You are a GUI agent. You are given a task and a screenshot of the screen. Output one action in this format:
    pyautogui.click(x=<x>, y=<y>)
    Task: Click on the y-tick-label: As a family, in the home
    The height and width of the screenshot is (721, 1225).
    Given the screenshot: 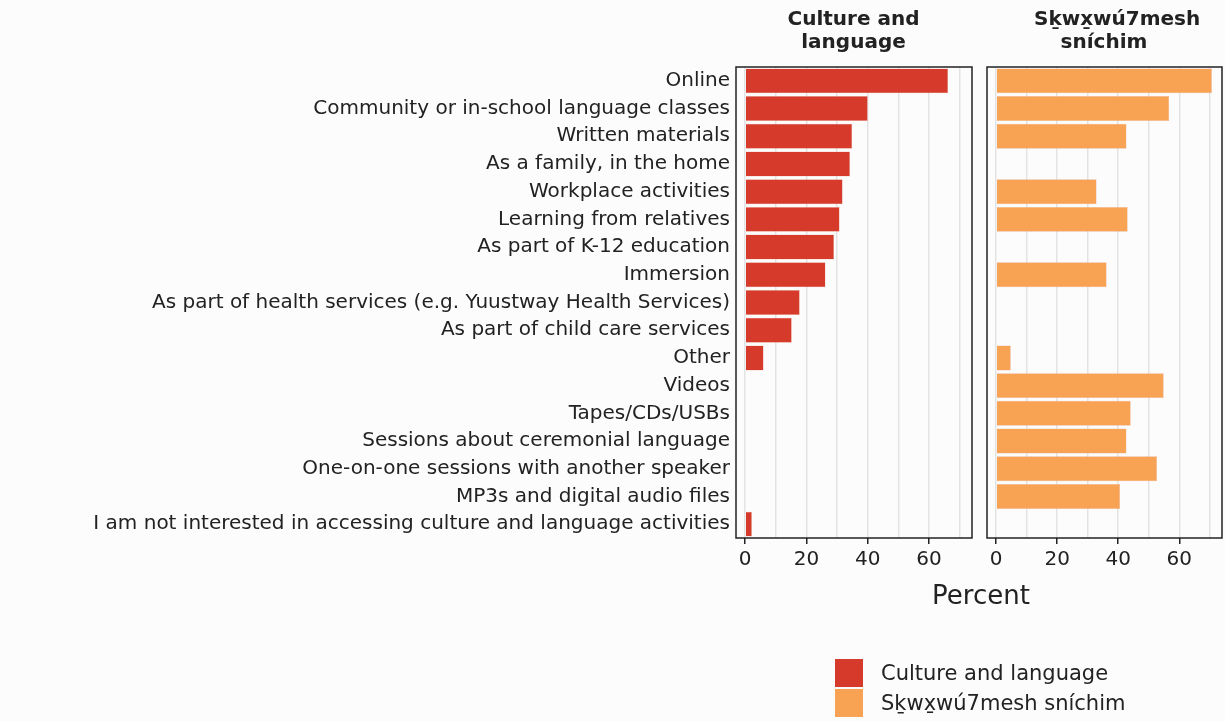 What is the action you would take?
    pyautogui.click(x=608, y=162)
    